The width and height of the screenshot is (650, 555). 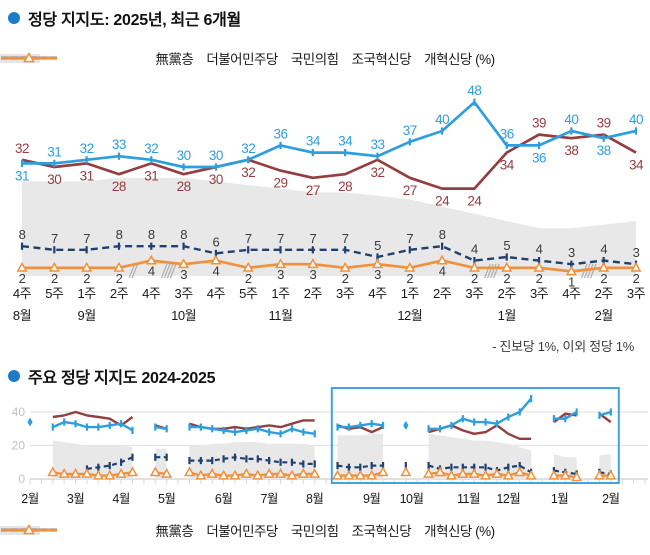 What do you see at coordinates (371, 499) in the screenshot?
I see `svg-text: 9월` at bounding box center [371, 499].